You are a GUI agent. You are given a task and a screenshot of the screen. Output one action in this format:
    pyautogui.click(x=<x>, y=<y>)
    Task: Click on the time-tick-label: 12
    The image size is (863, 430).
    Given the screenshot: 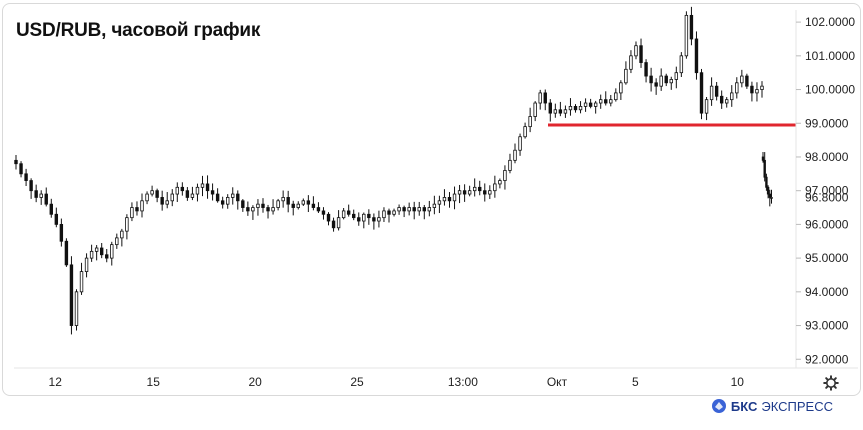 What is the action you would take?
    pyautogui.click(x=56, y=382)
    